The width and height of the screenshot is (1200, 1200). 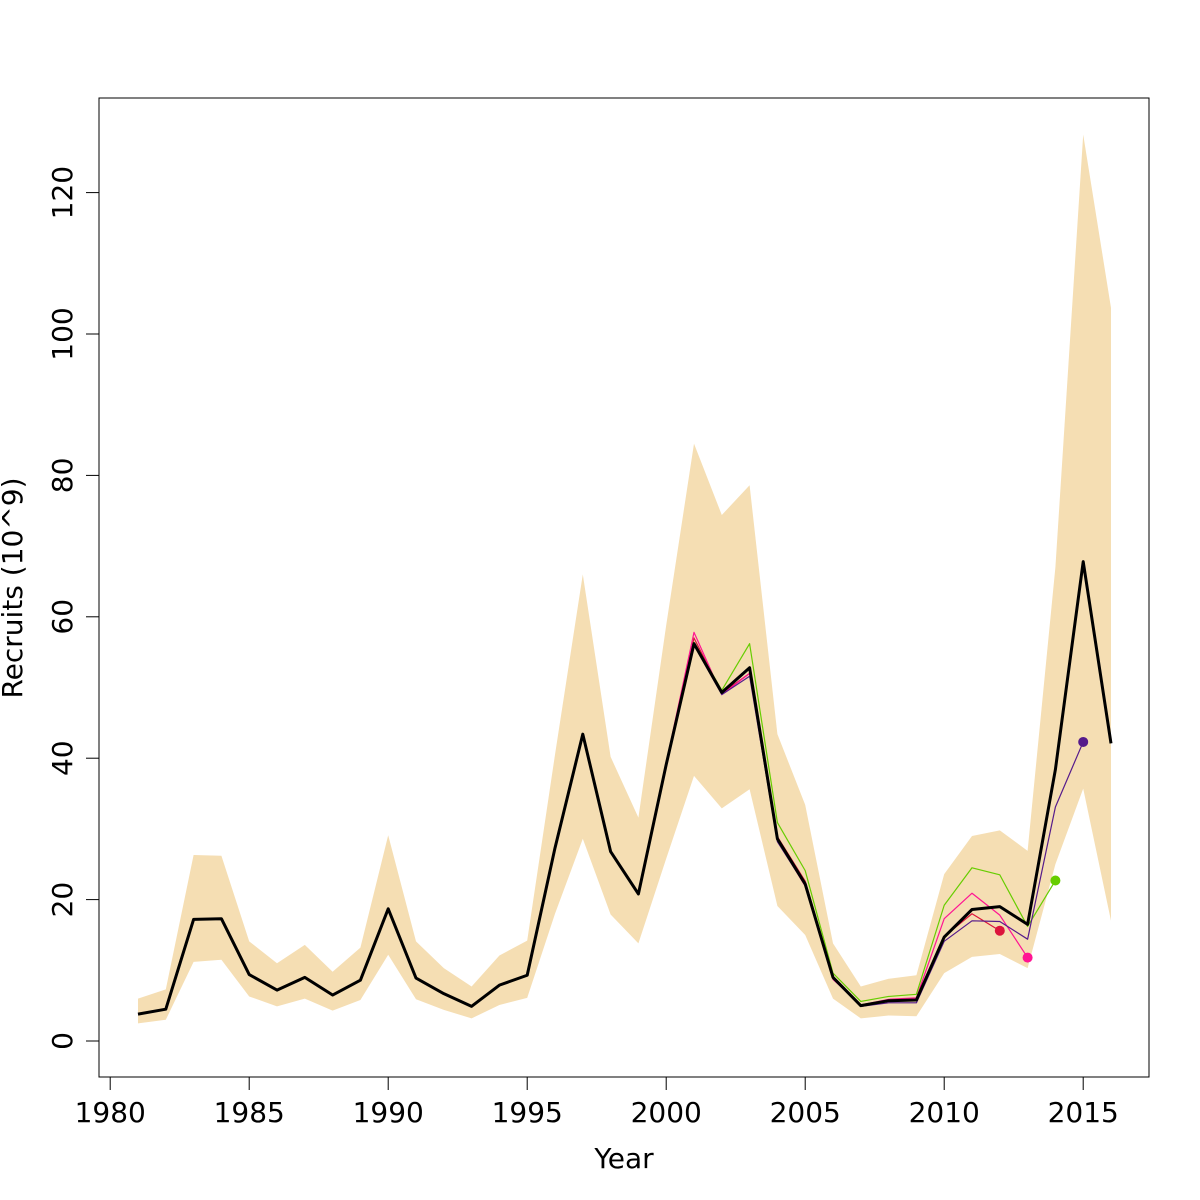 I want to click on y-axis: 0 20 40 60 80 100 120, so click(x=73, y=608).